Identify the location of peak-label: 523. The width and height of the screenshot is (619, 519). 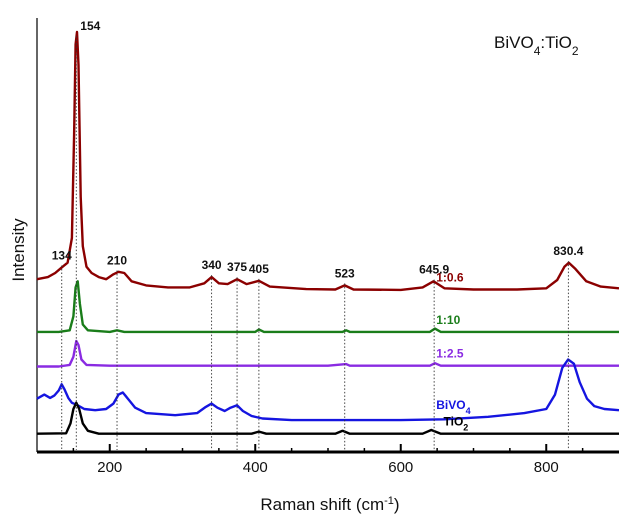
(345, 273).